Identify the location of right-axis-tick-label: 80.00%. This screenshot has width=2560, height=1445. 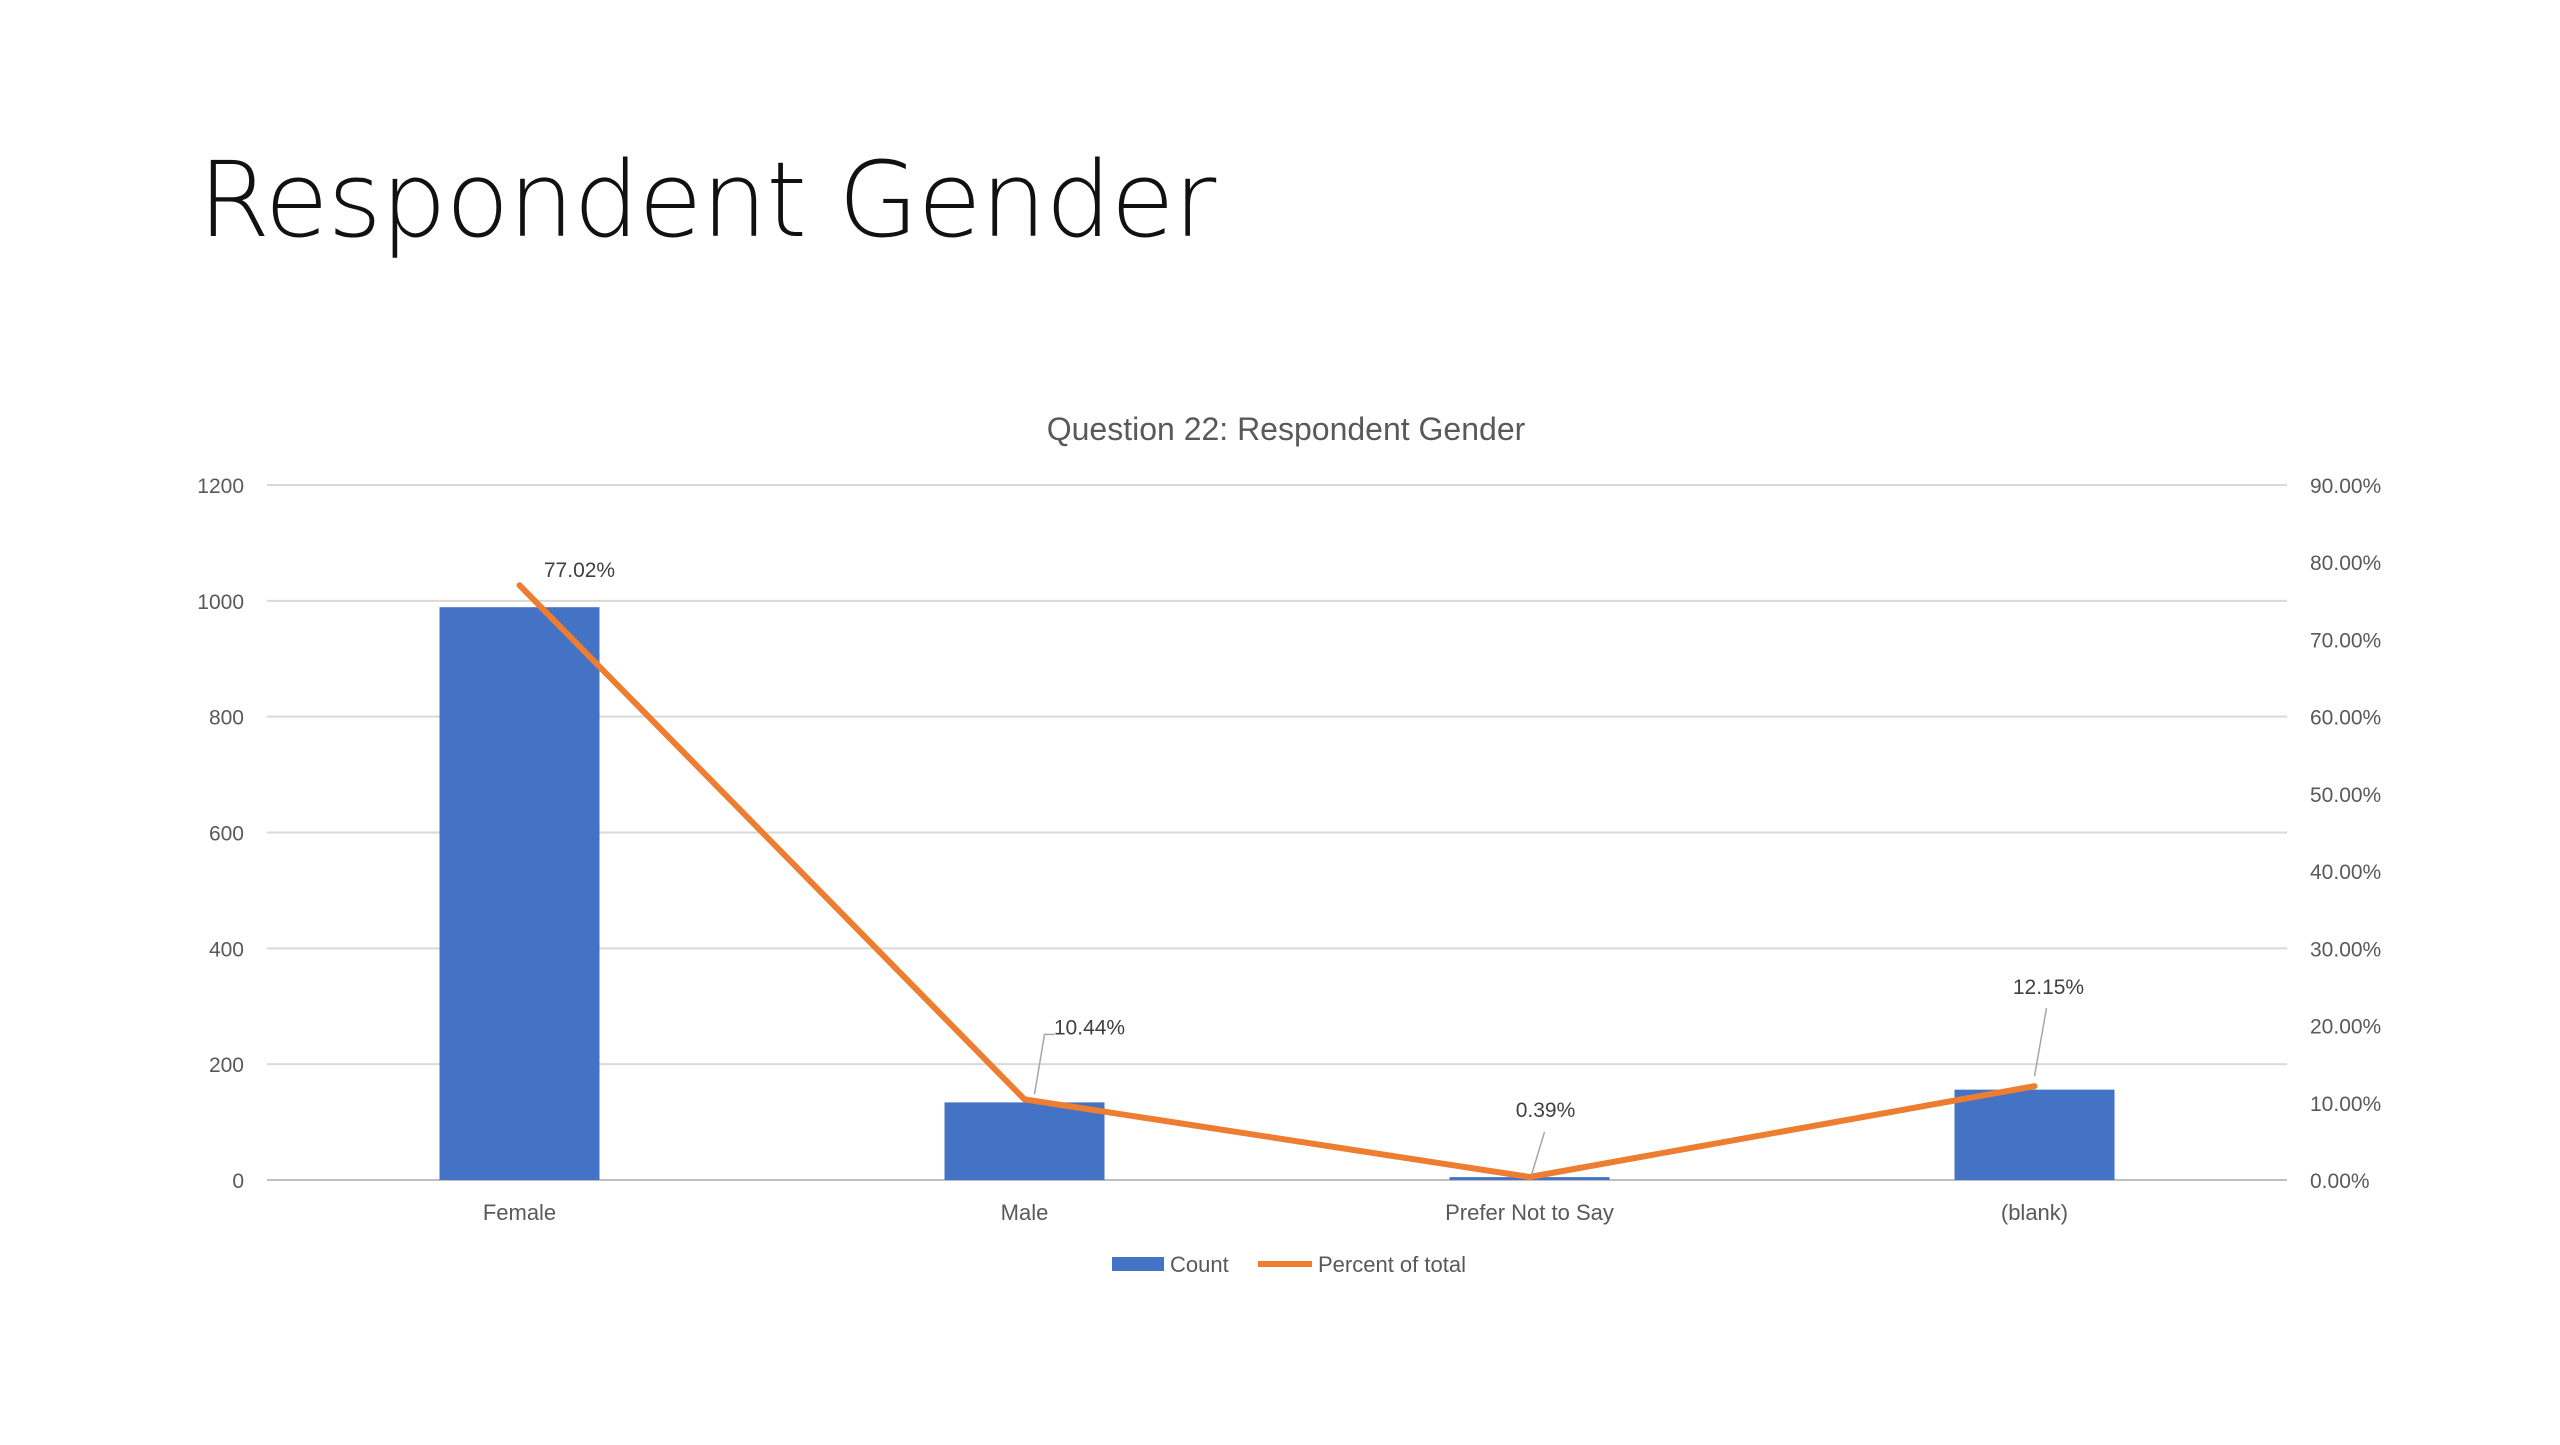
(2345, 563).